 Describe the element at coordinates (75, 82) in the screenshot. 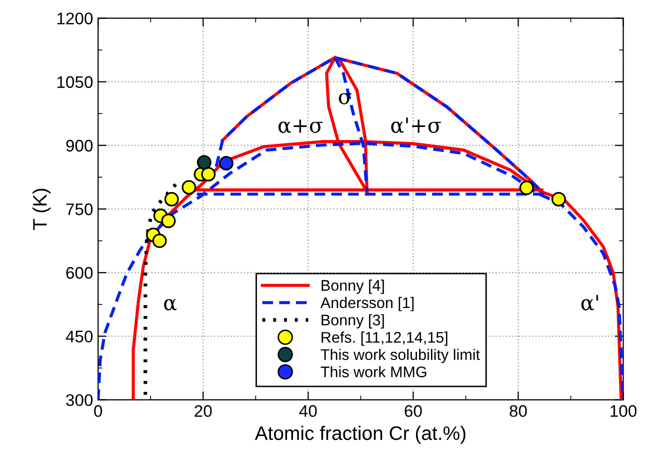

I see `y-tick-label: 1050` at that location.